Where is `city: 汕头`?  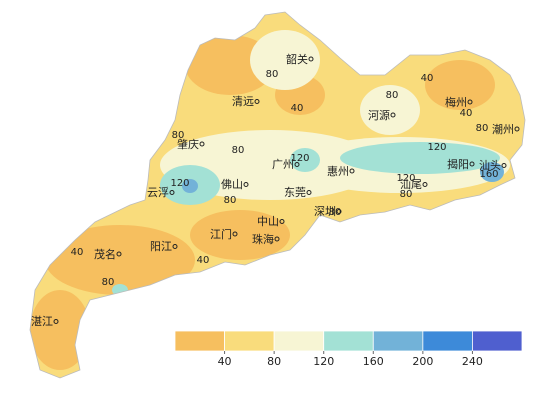
city: 汕头 is located at coordinates (490, 165).